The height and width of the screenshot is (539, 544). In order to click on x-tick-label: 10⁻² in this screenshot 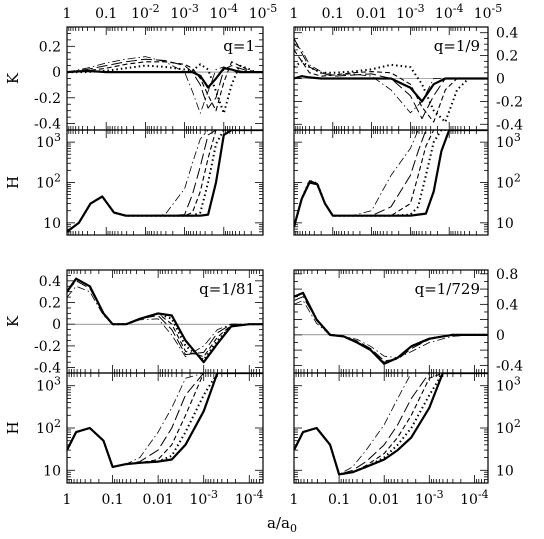, I will do `click(145, 12)`.